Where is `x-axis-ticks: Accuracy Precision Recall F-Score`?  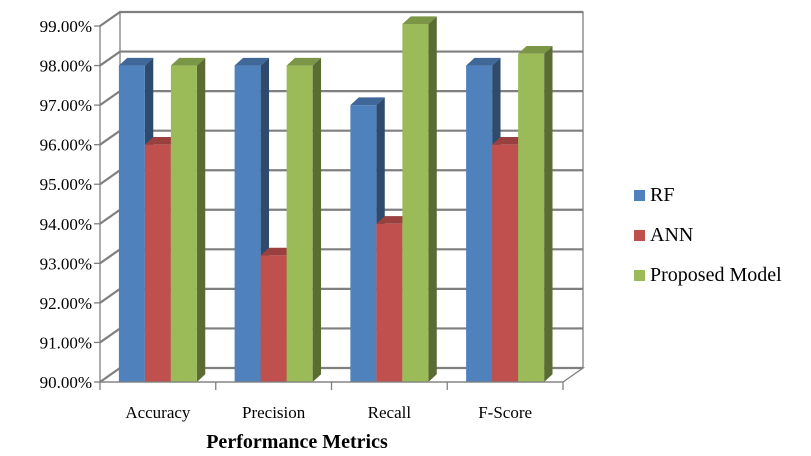 x-axis-ticks: Accuracy Precision Recall F-Score is located at coordinates (331, 401).